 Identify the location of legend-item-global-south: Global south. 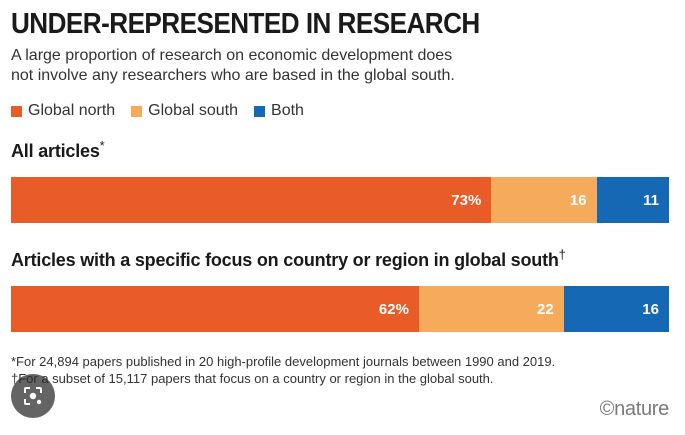
(184, 111).